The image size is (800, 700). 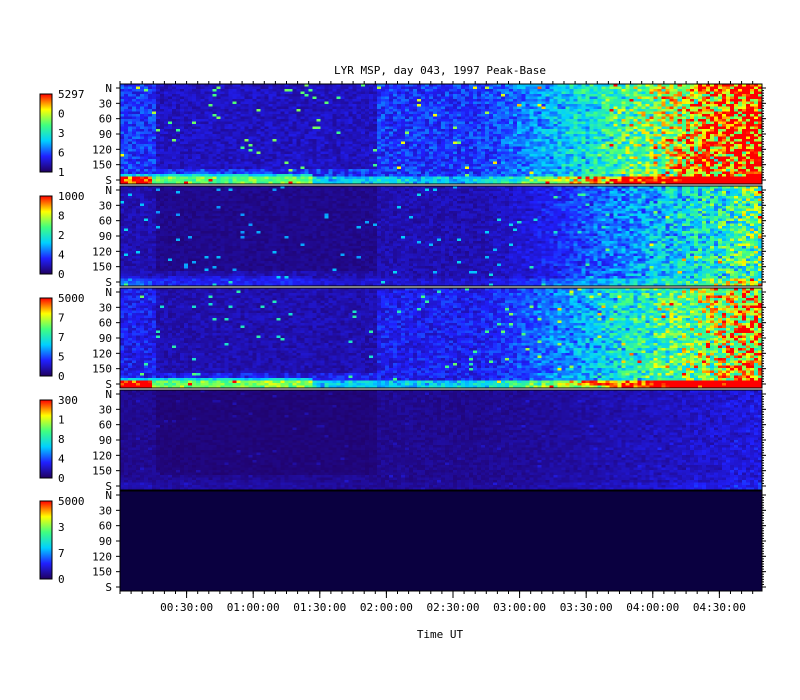 What do you see at coordinates (253, 607) in the screenshot?
I see `x-tick-label: 01:00:00` at bounding box center [253, 607].